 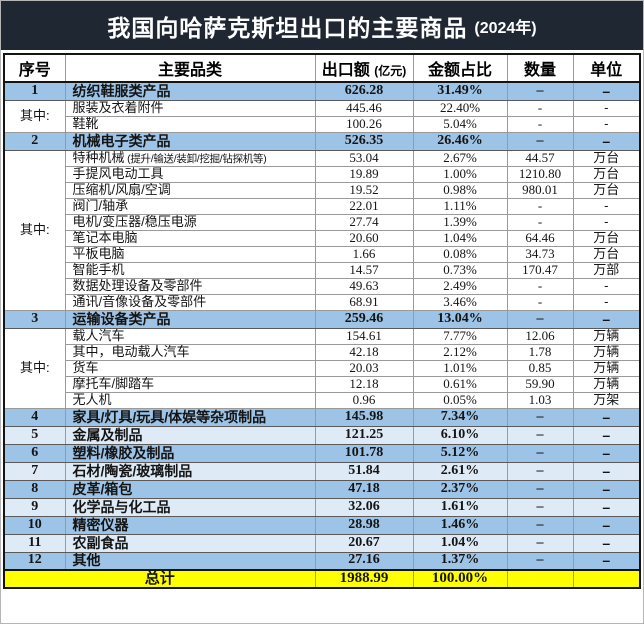 I want to click on category-label: 无人机, so click(x=190, y=400).